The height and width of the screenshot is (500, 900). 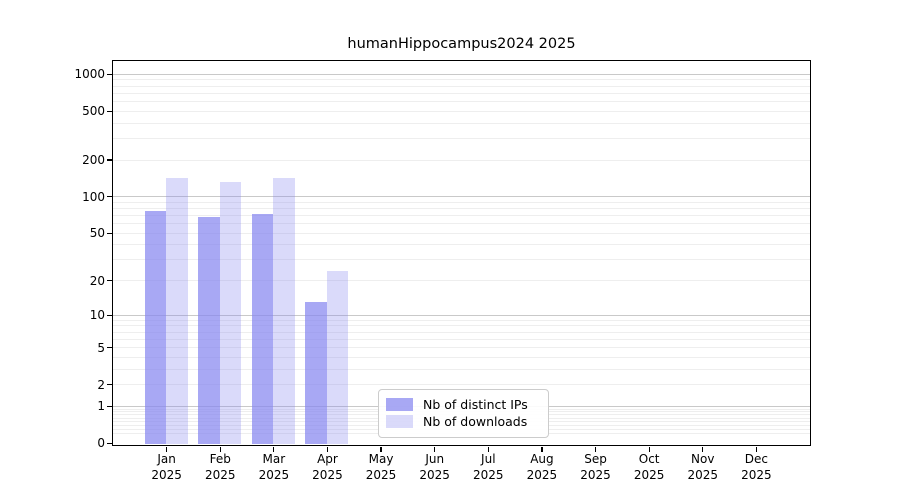 What do you see at coordinates (542, 459) in the screenshot?
I see `x-tick-month: Aug` at bounding box center [542, 459].